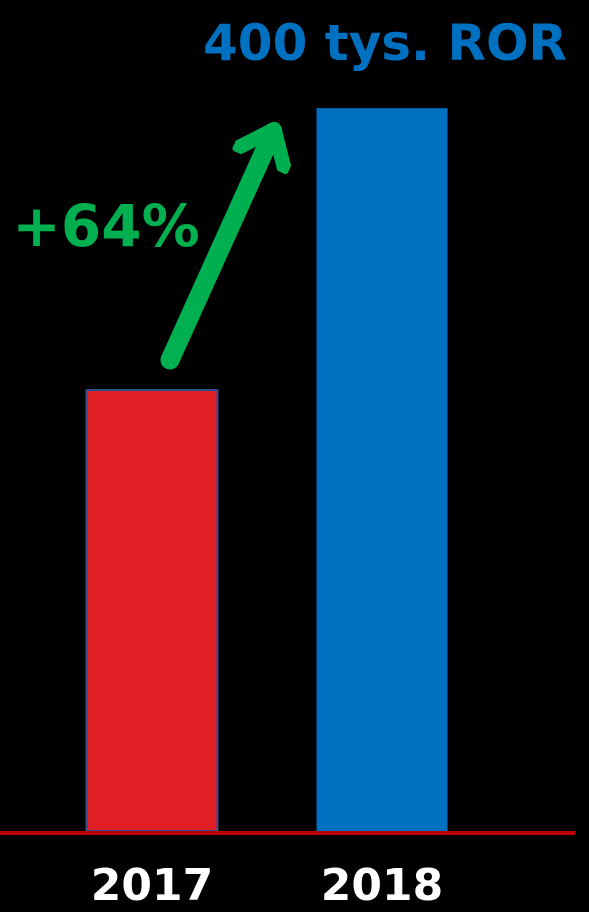 Image resolution: width=589 pixels, height=912 pixels. I want to click on x-tick-label-2017: 2017, so click(152, 884).